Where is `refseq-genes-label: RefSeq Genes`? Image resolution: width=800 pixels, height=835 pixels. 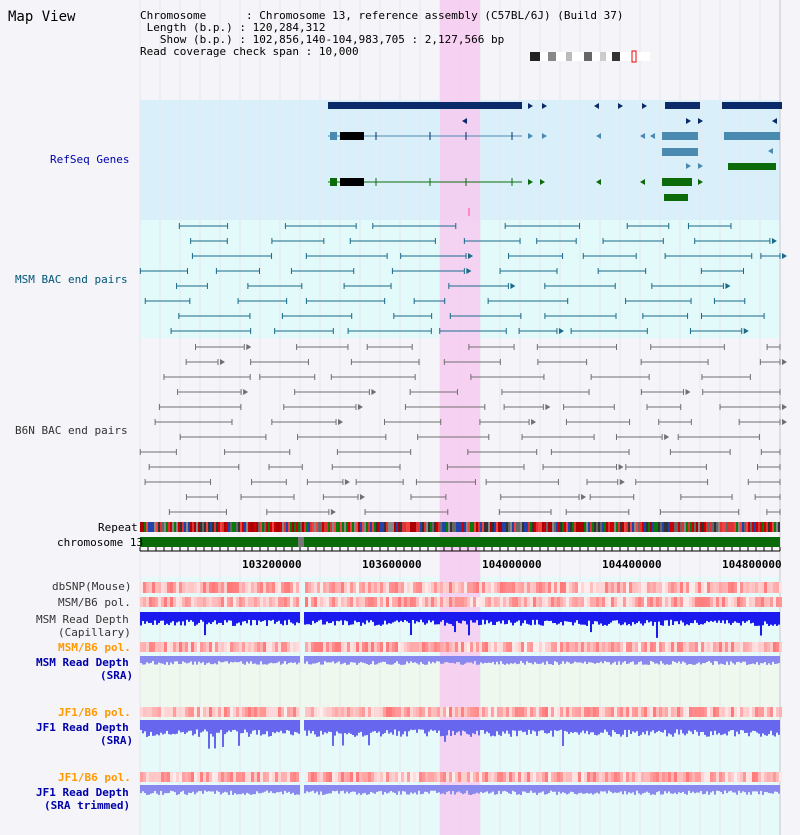
refseq-genes-label: RefSeq Genes is located at coordinates (90, 159).